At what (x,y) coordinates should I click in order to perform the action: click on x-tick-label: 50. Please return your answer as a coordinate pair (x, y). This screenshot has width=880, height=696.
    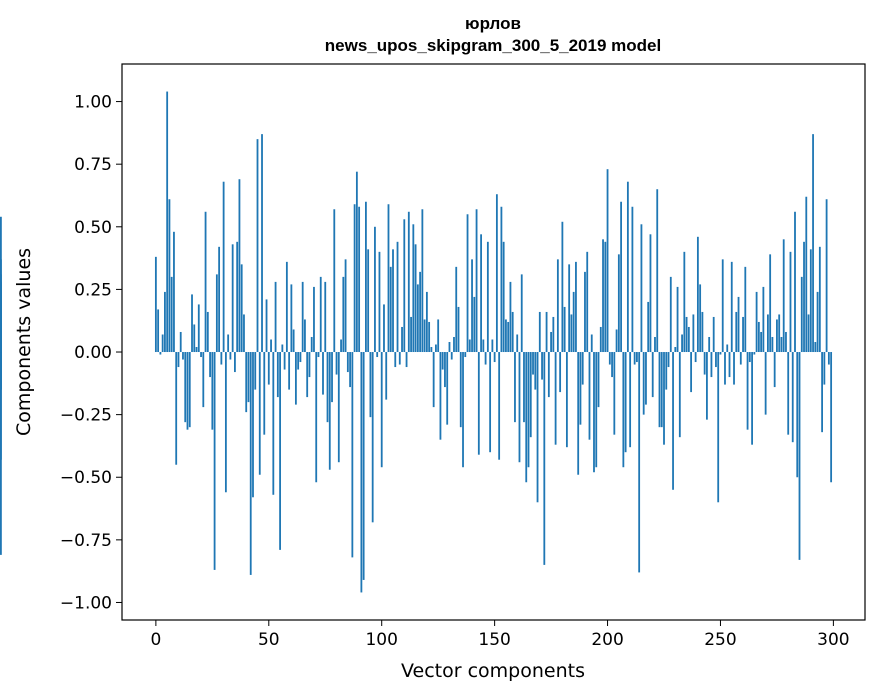
    Looking at the image, I should click on (269, 640).